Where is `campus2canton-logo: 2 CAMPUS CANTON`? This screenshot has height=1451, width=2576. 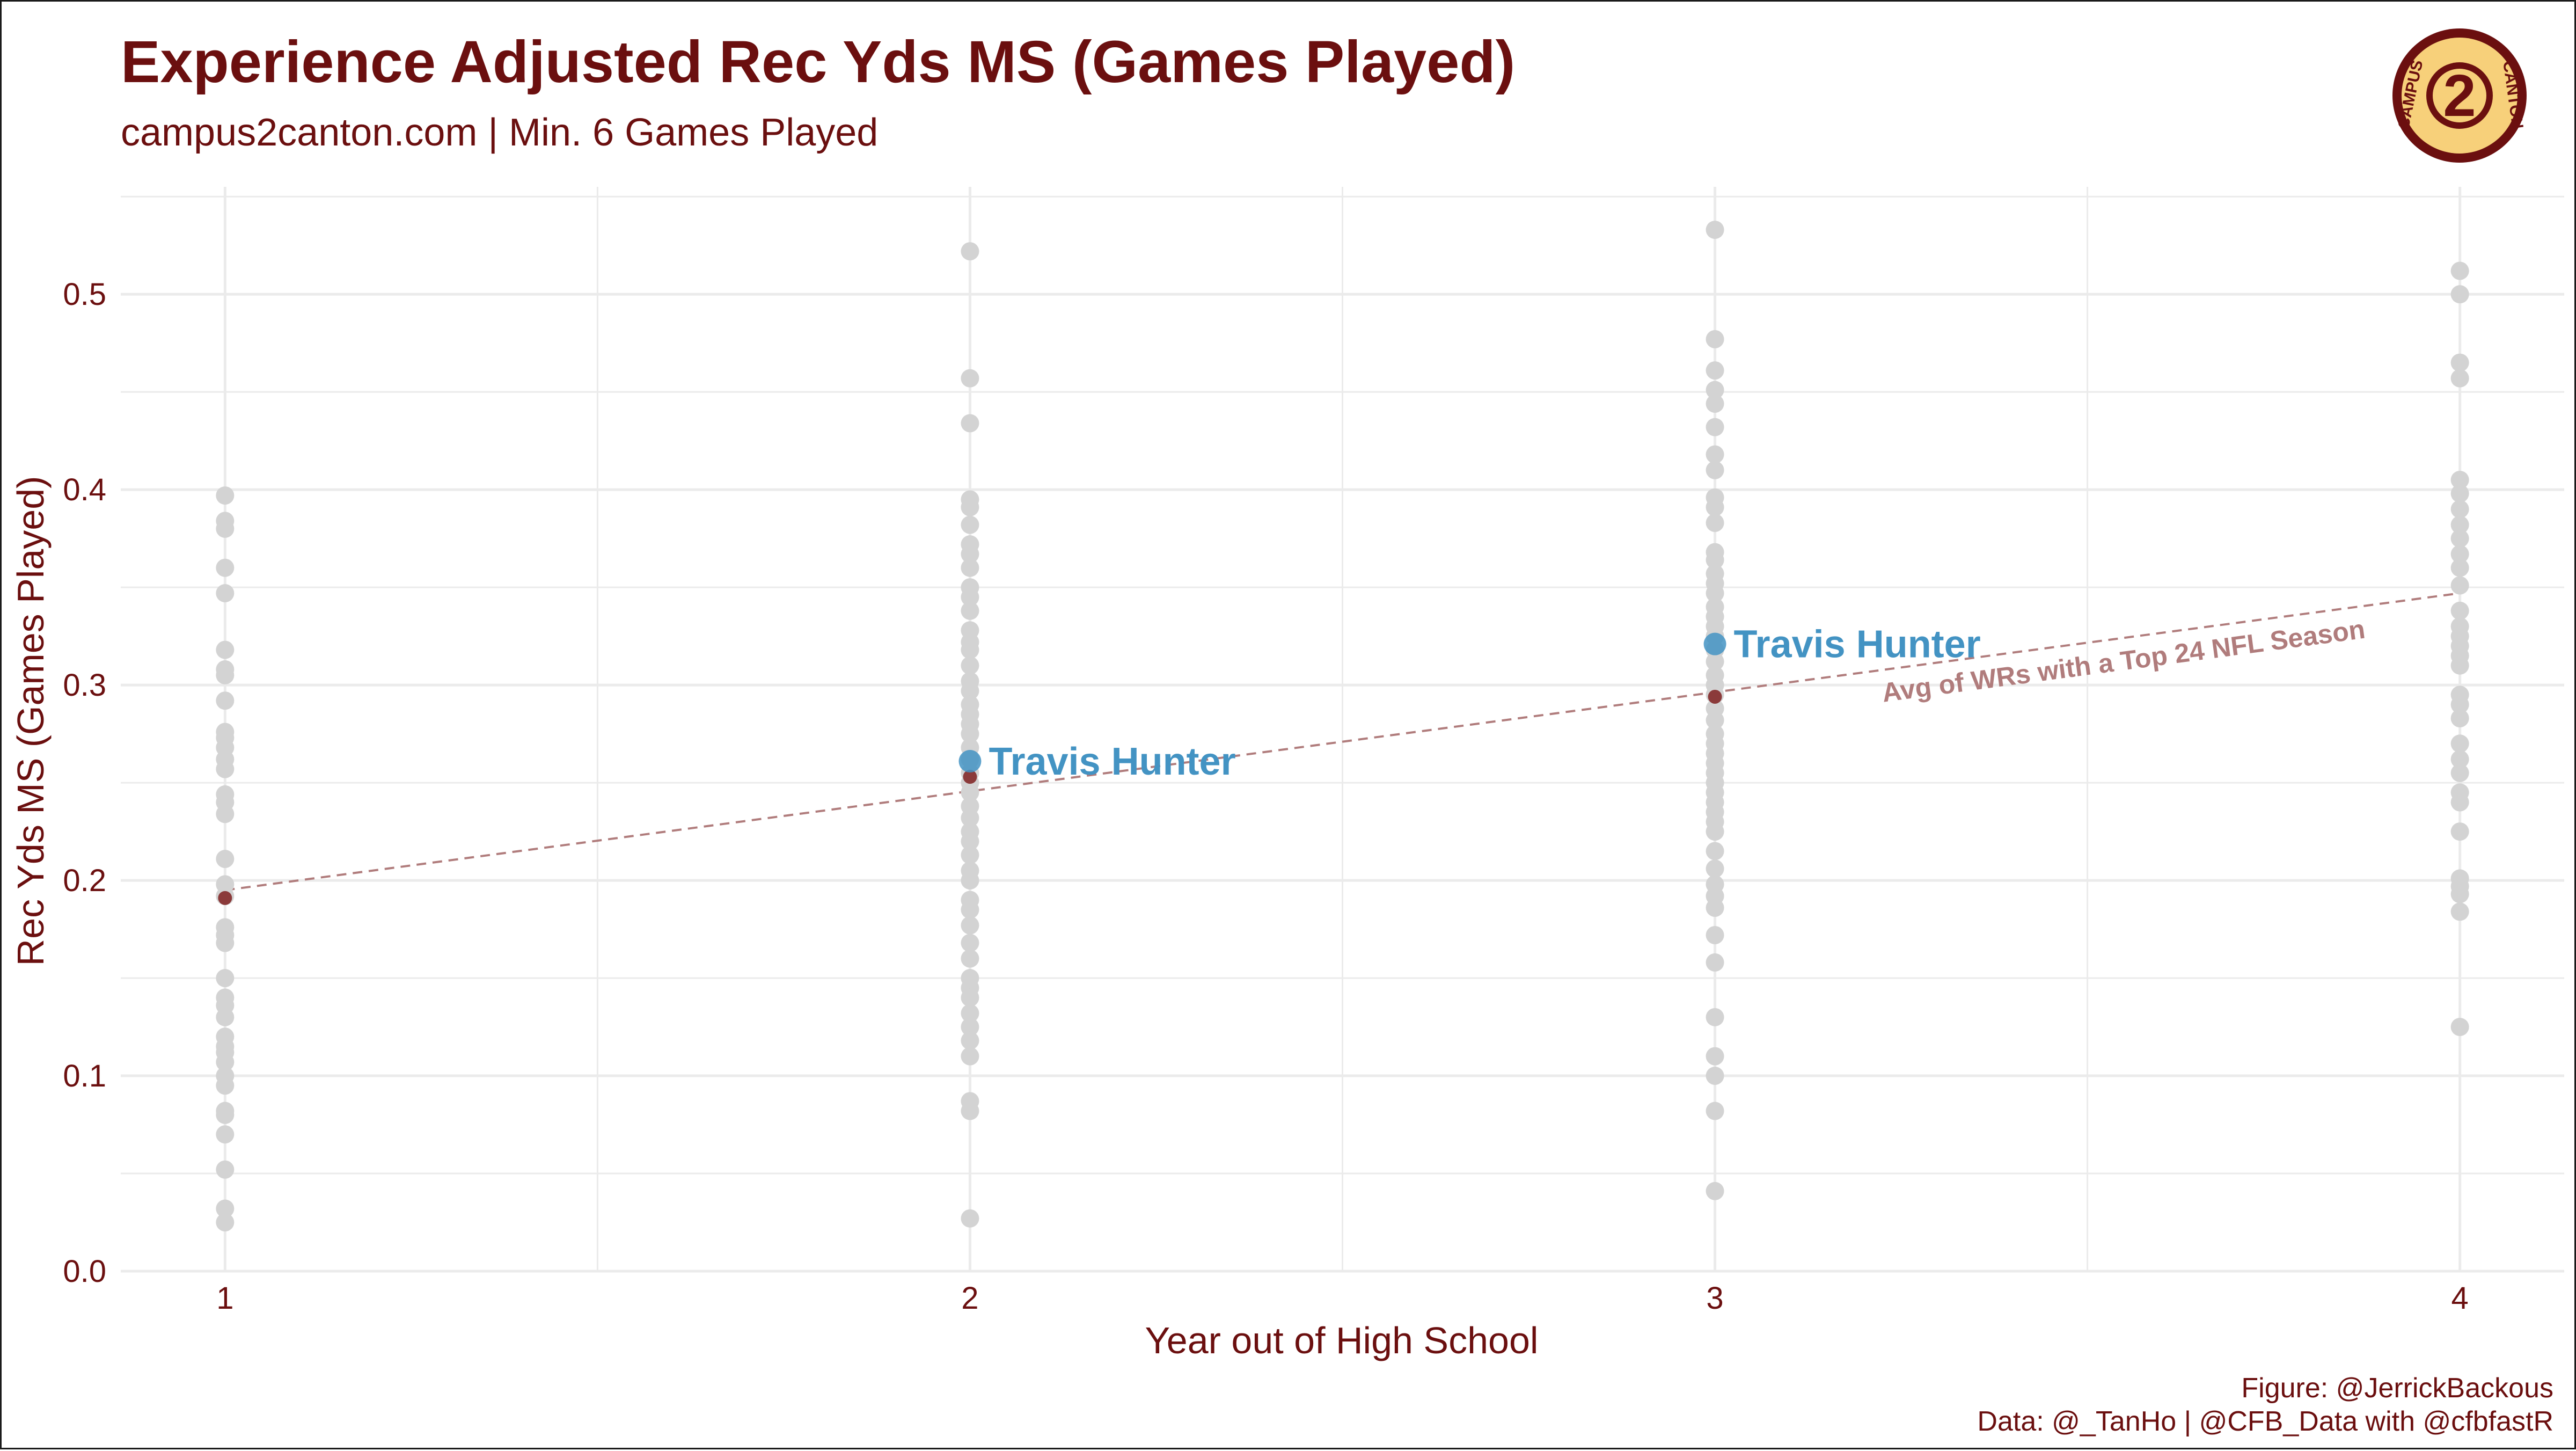
campus2canton-logo: 2 CAMPUS CANTON is located at coordinates (2459, 95).